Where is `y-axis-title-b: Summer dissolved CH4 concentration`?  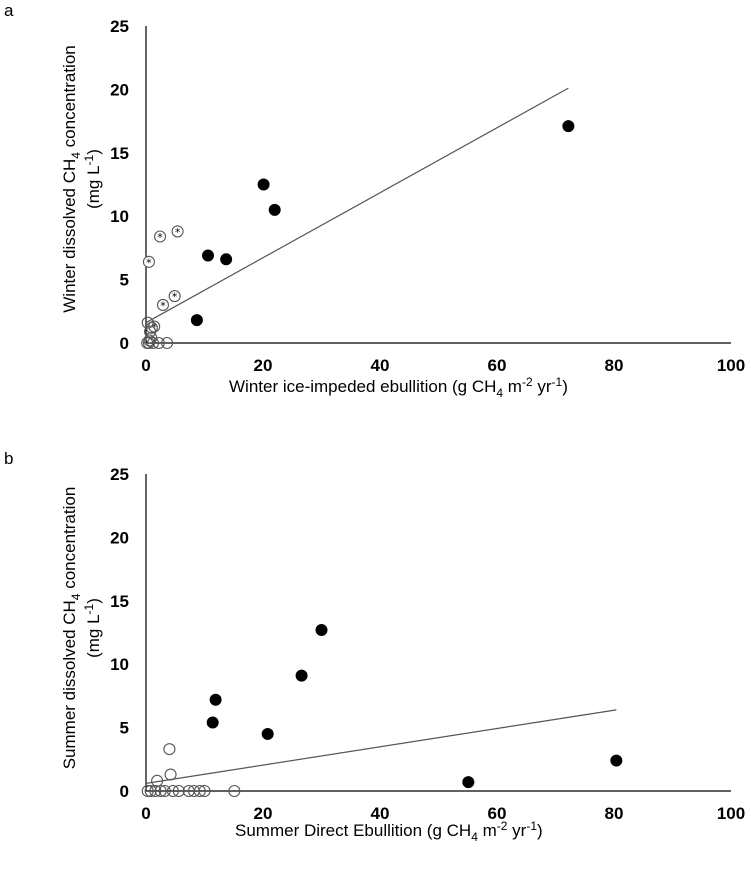 y-axis-title-b: Summer dissolved CH4 concentration is located at coordinates (71, 628).